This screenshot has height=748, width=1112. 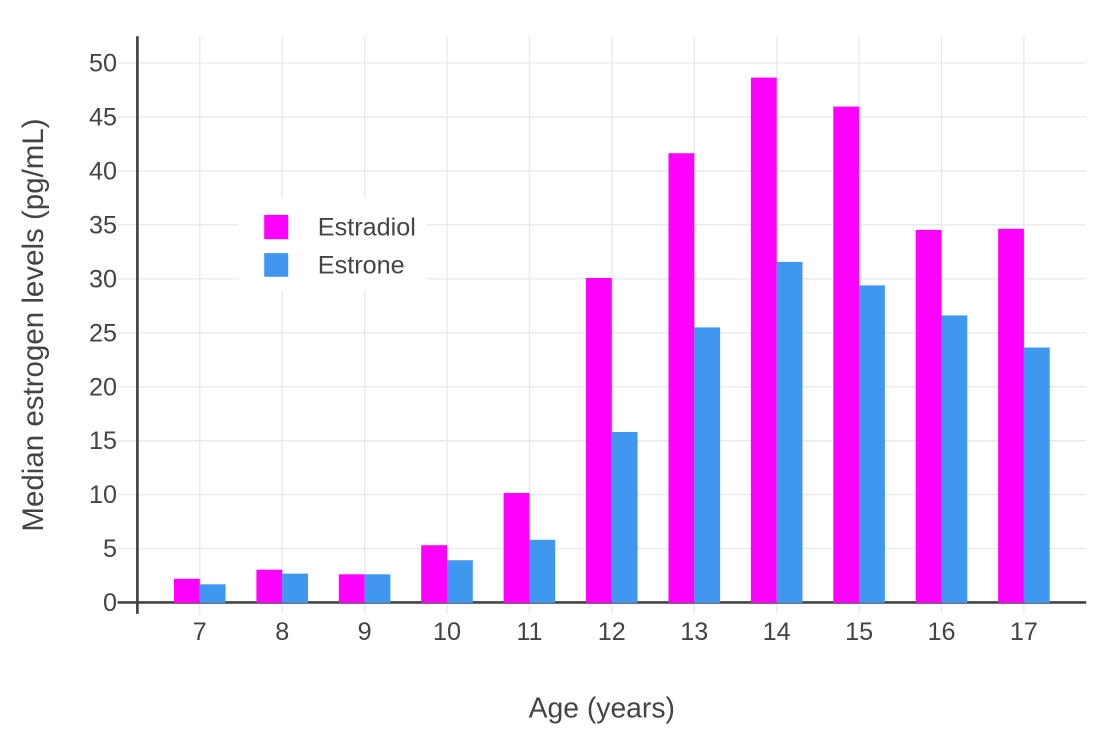 What do you see at coordinates (529, 632) in the screenshot?
I see `svg-text: 11` at bounding box center [529, 632].